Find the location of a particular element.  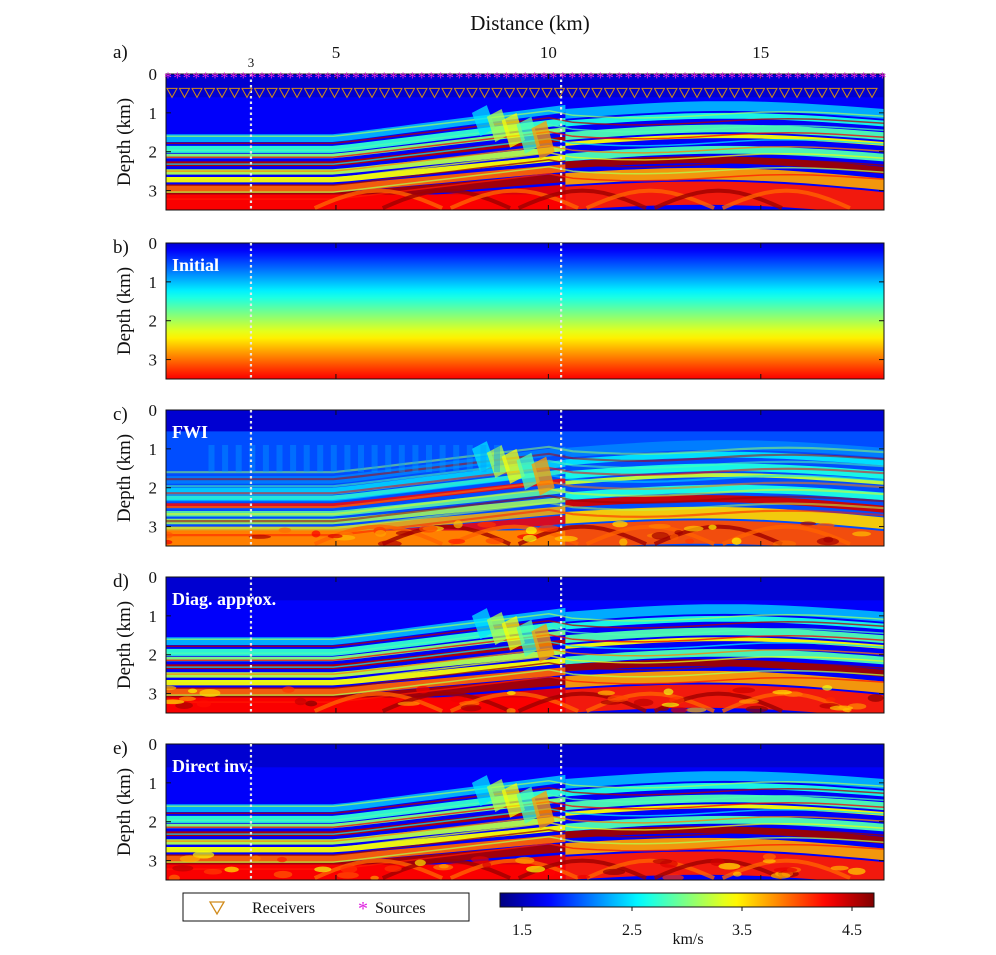

panel-letter: d) is located at coordinates (121, 581).